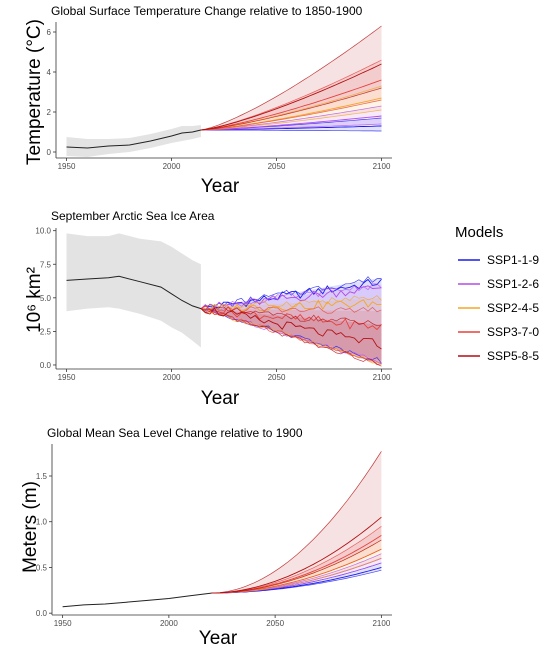 The image size is (550, 651). I want to click on panel-title-sea-ice: September Arctic Sea Ice Area, so click(133, 216).